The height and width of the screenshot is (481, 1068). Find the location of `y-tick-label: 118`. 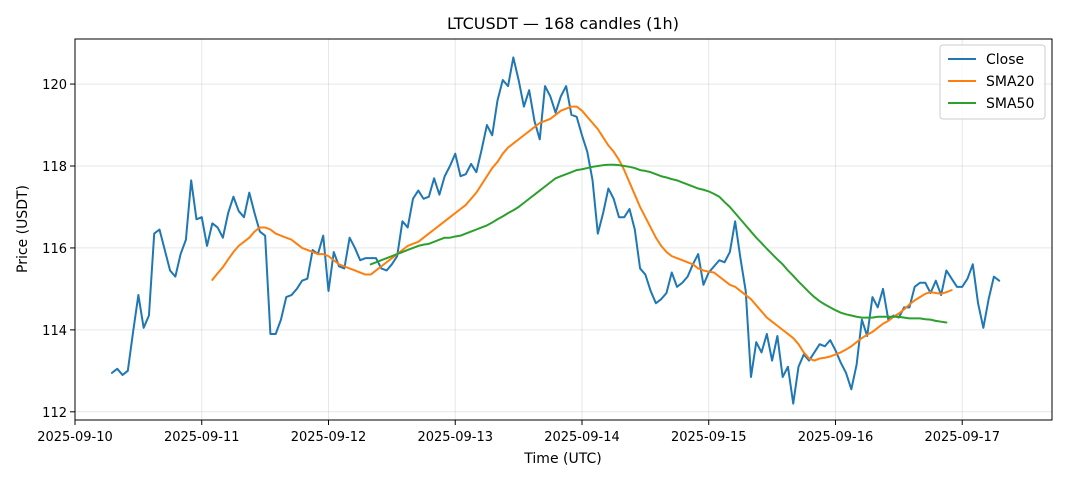

y-tick-label: 118 is located at coordinates (54, 167).